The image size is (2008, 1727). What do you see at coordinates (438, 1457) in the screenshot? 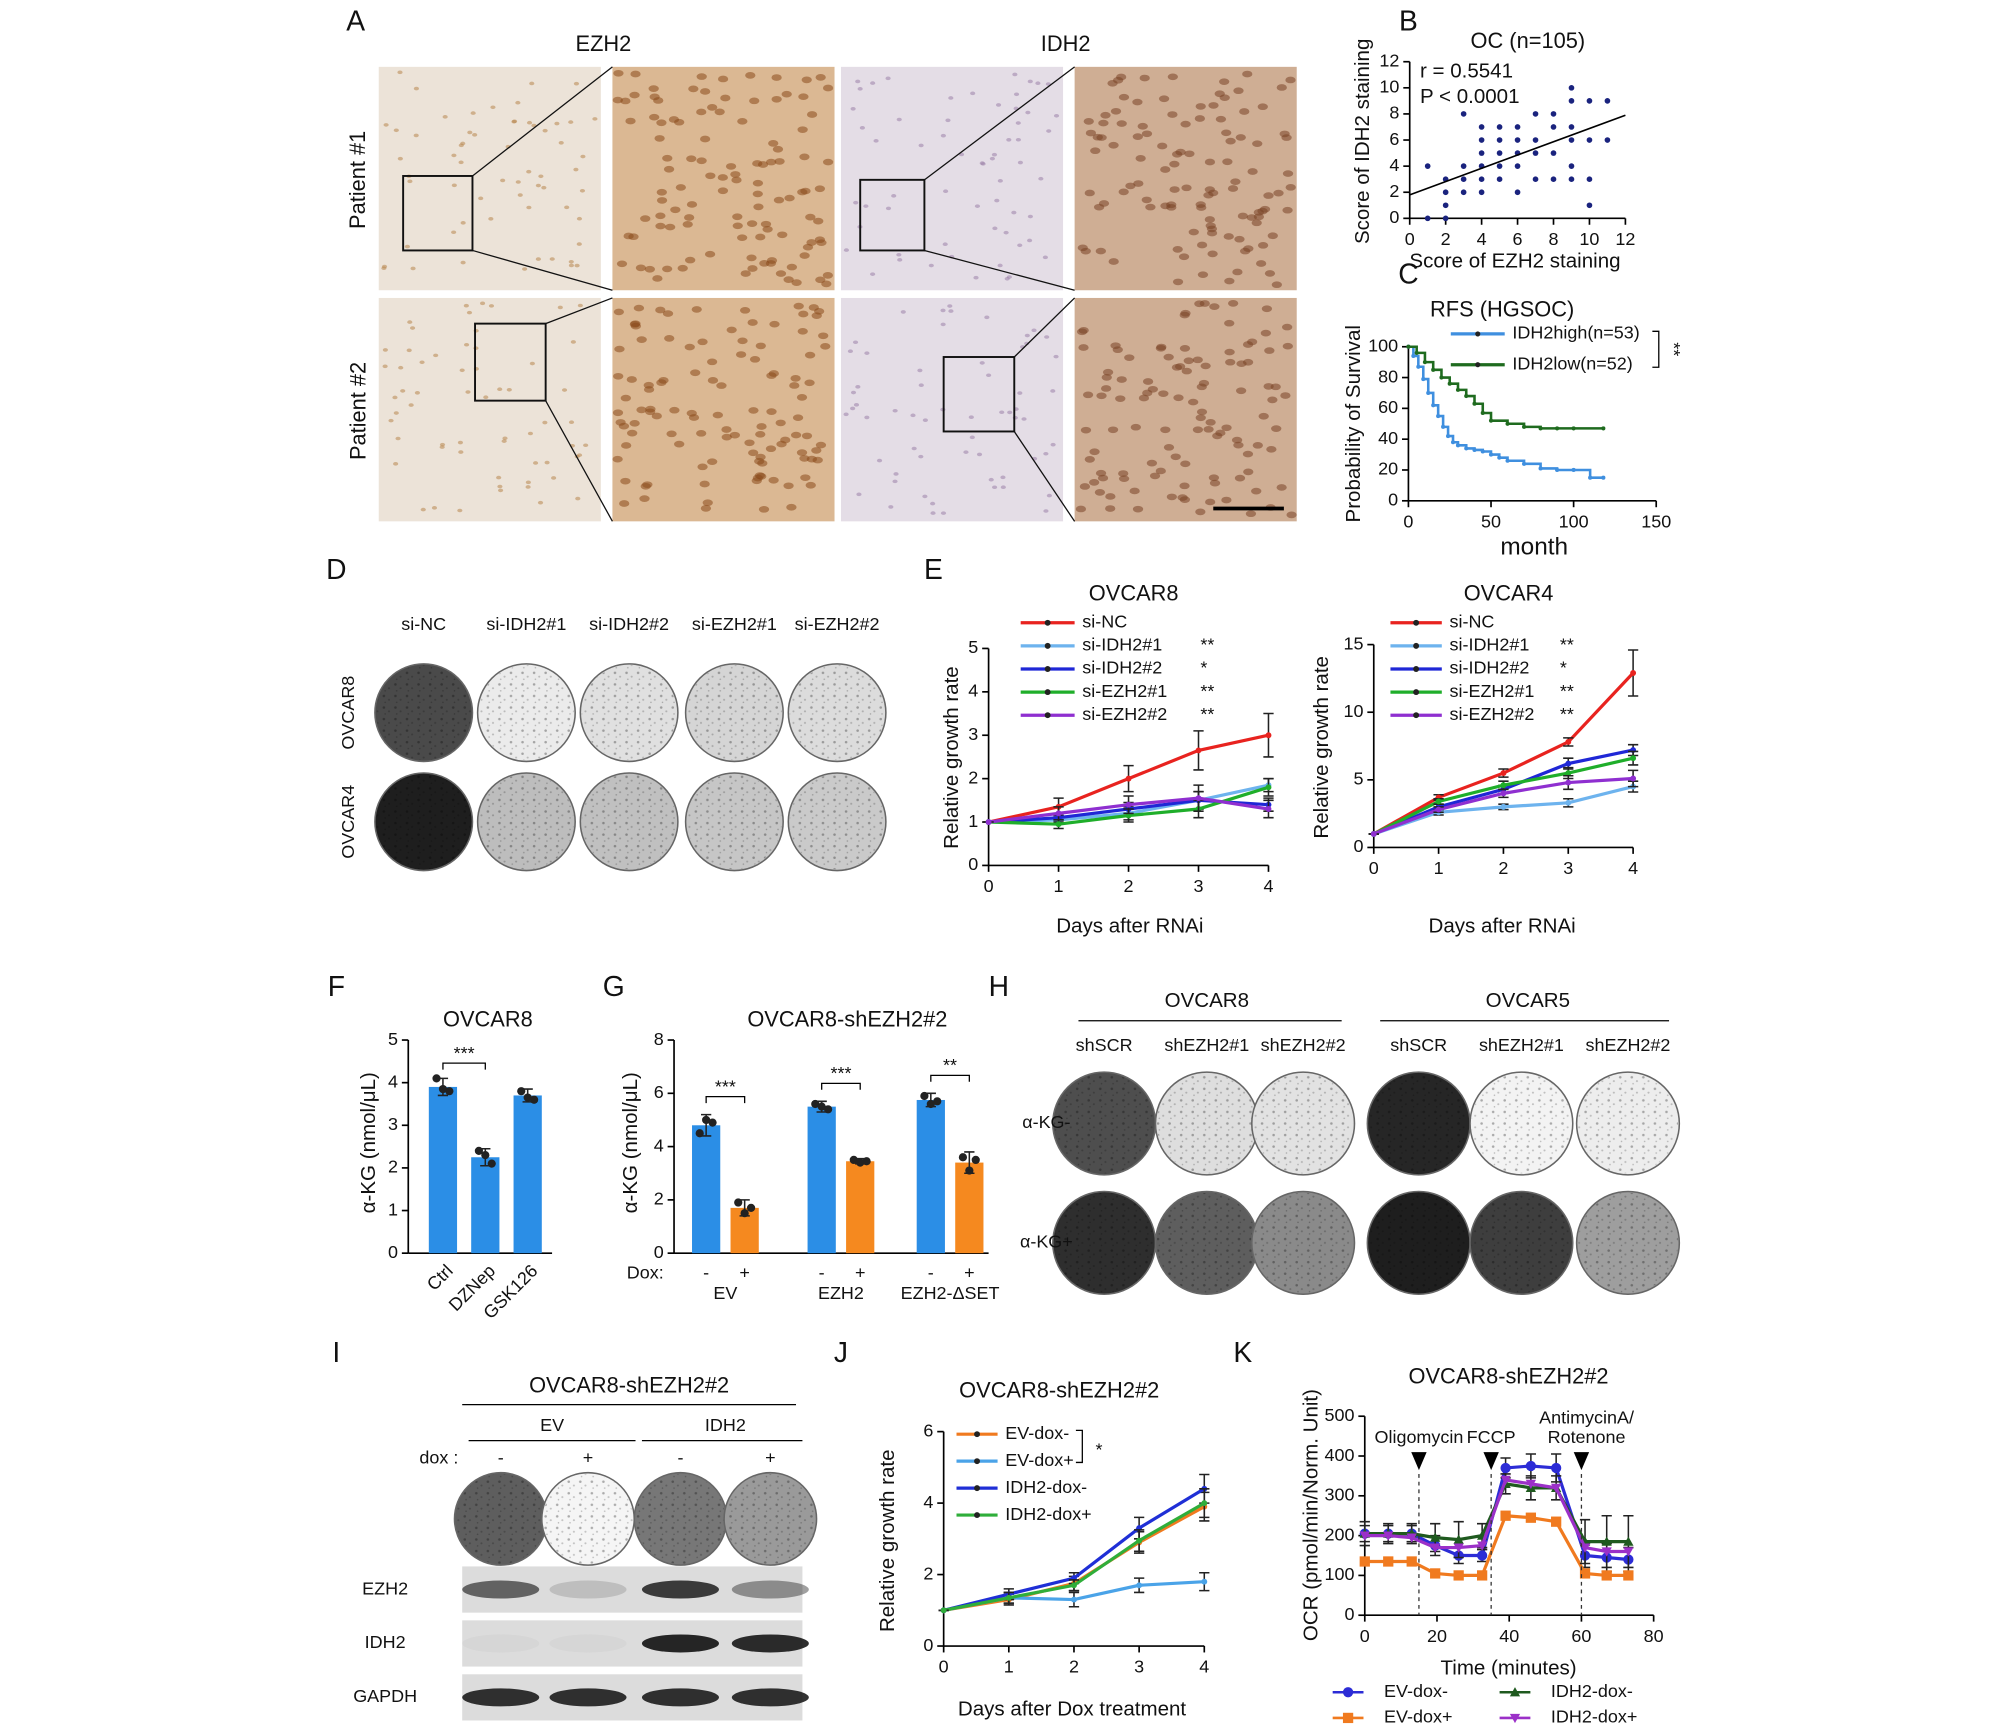
I see `dox-label: dox :` at bounding box center [438, 1457].